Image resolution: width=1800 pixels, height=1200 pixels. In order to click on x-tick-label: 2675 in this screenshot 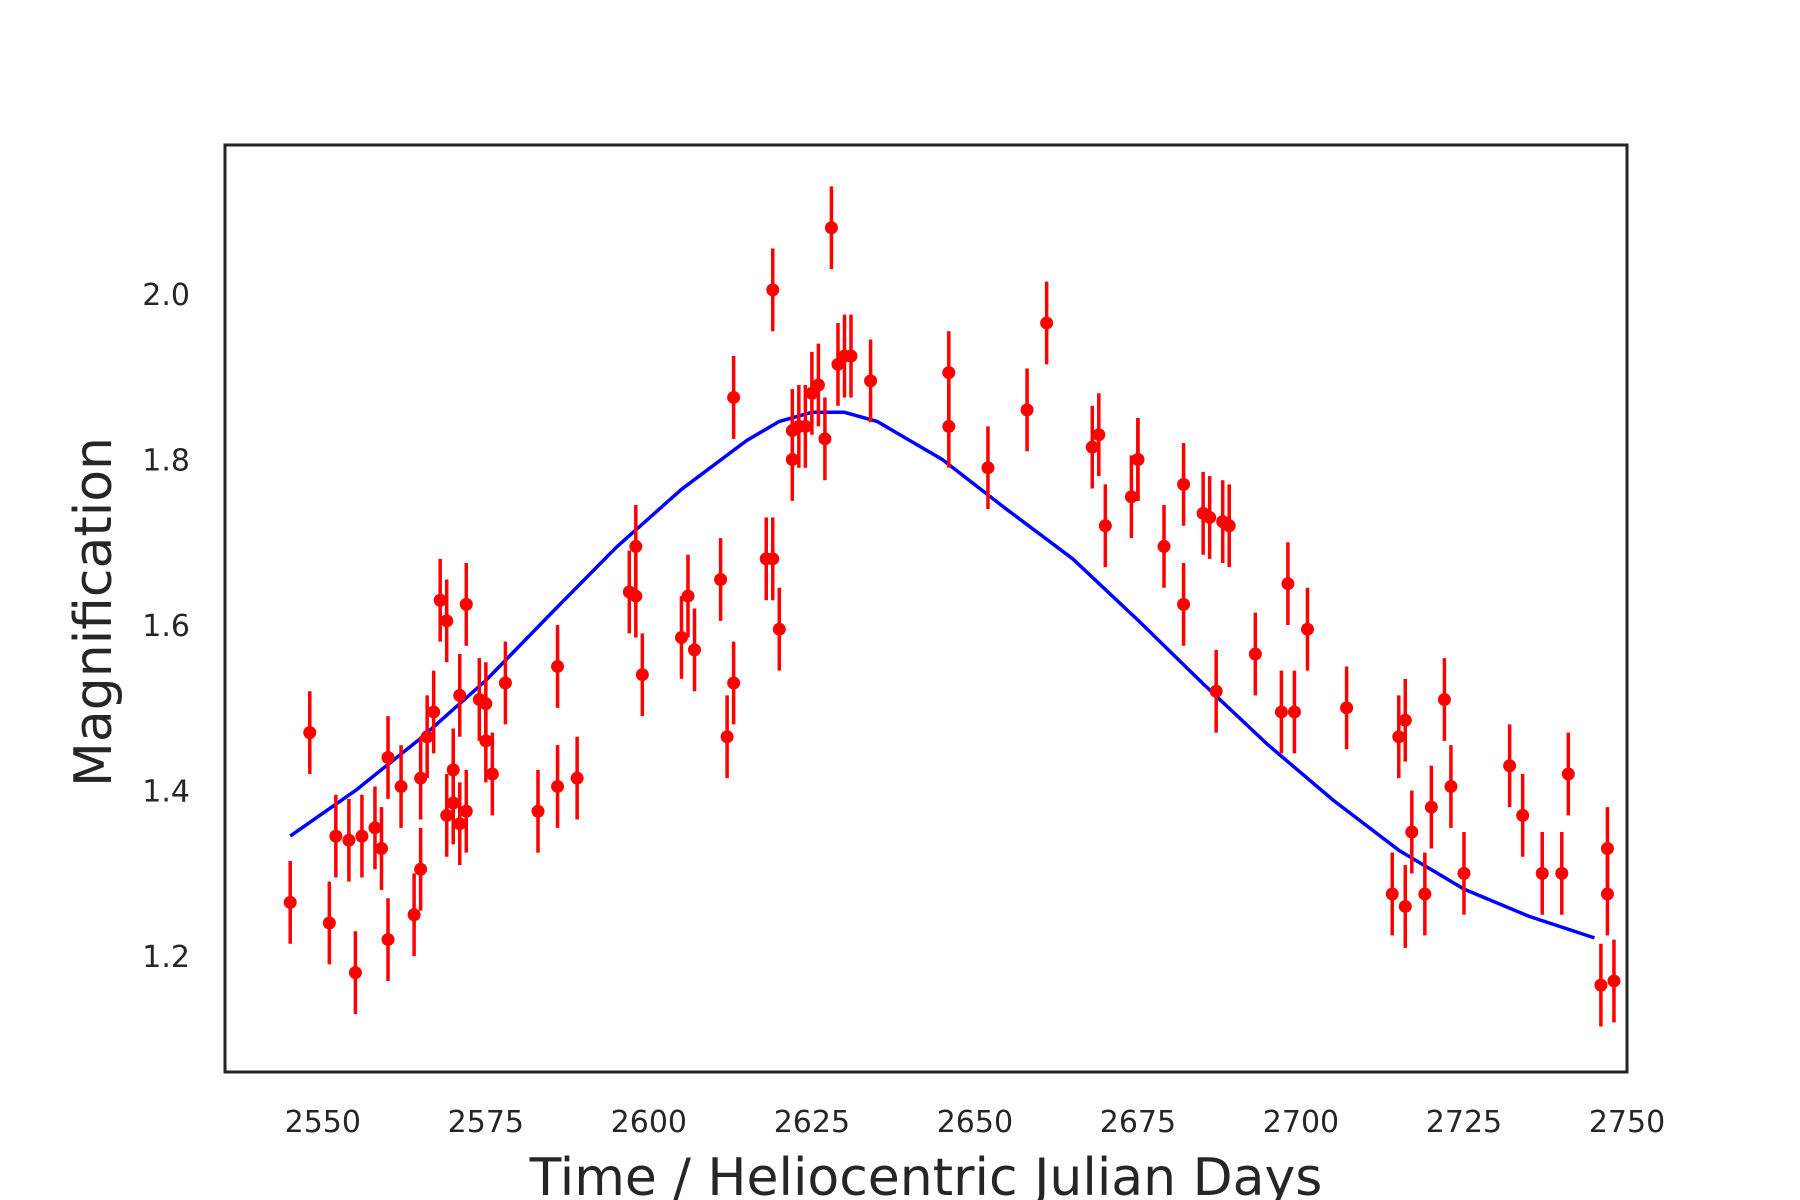, I will do `click(1138, 1122)`.